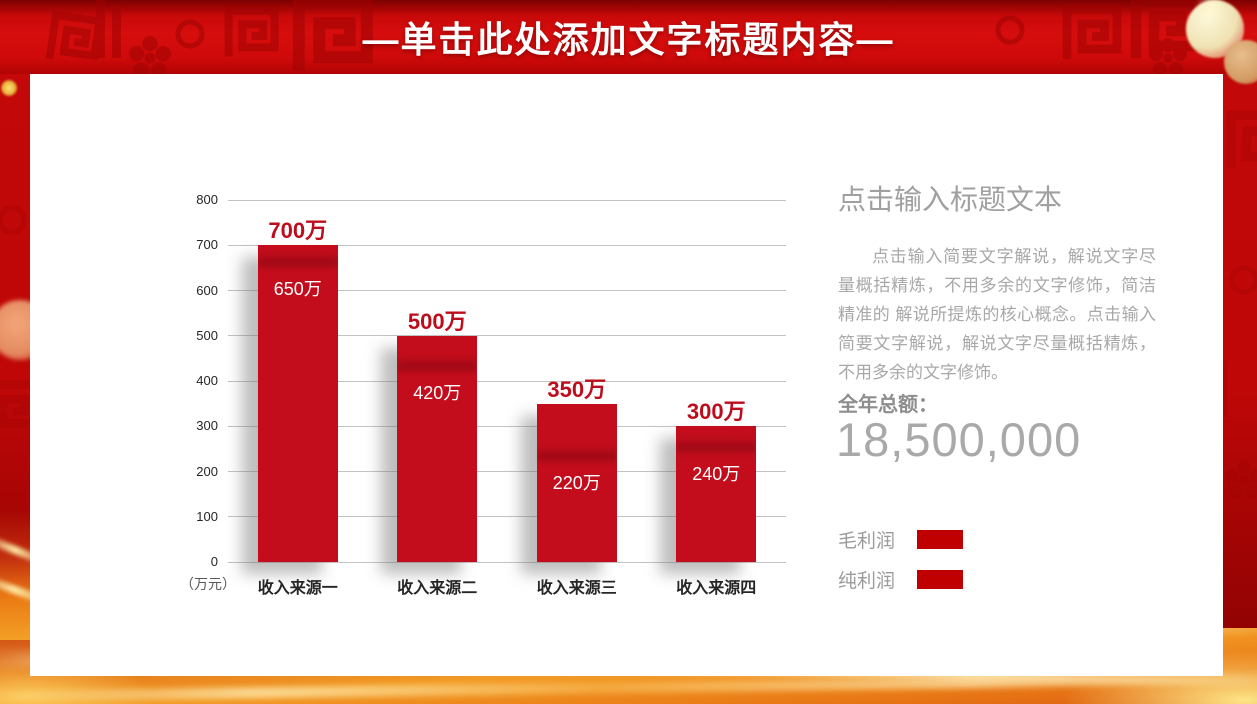  Describe the element at coordinates (297, 403) in the screenshot. I see `bar-1: 650万` at that location.